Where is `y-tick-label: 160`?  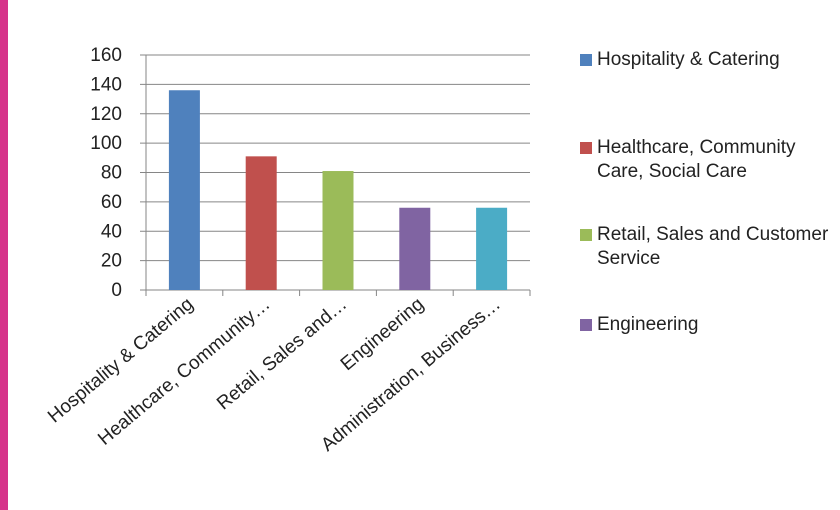 y-tick-label: 160 is located at coordinates (106, 55).